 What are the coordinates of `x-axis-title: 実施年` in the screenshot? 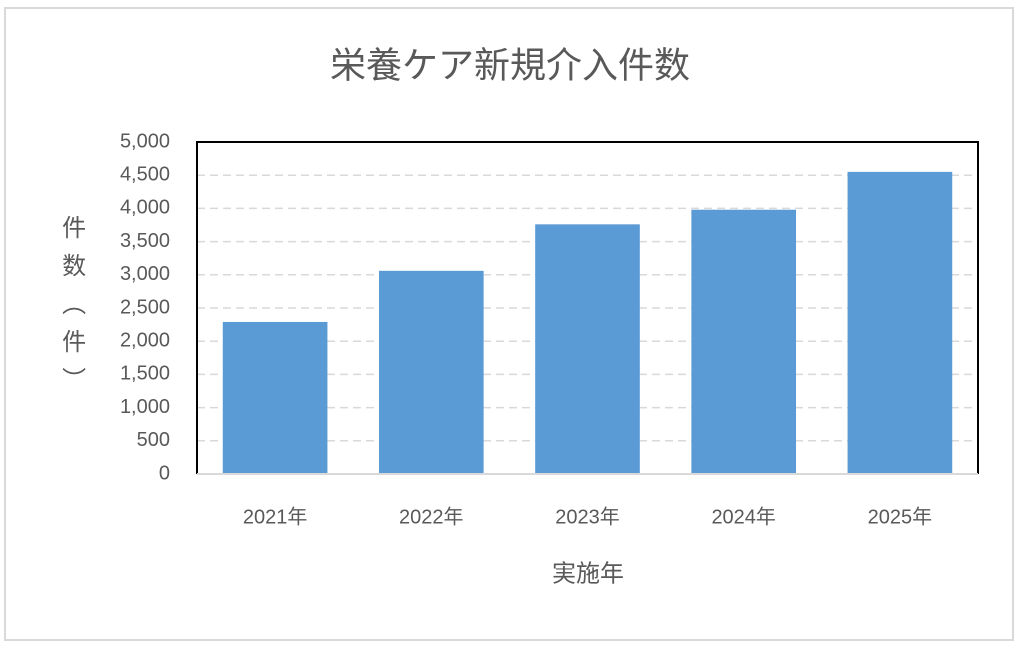 It's located at (588, 573).